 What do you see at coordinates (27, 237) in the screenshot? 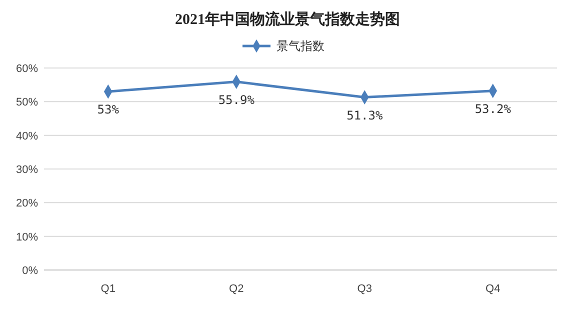
I see `y-tick-label: 10%` at bounding box center [27, 237].